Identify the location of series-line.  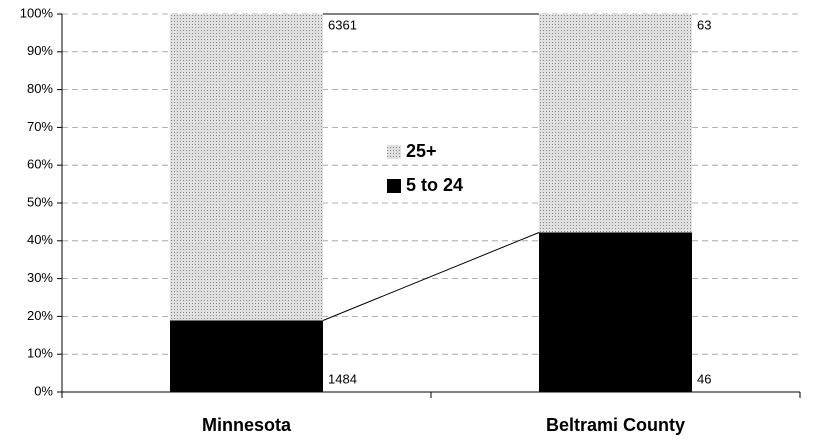
(431, 276).